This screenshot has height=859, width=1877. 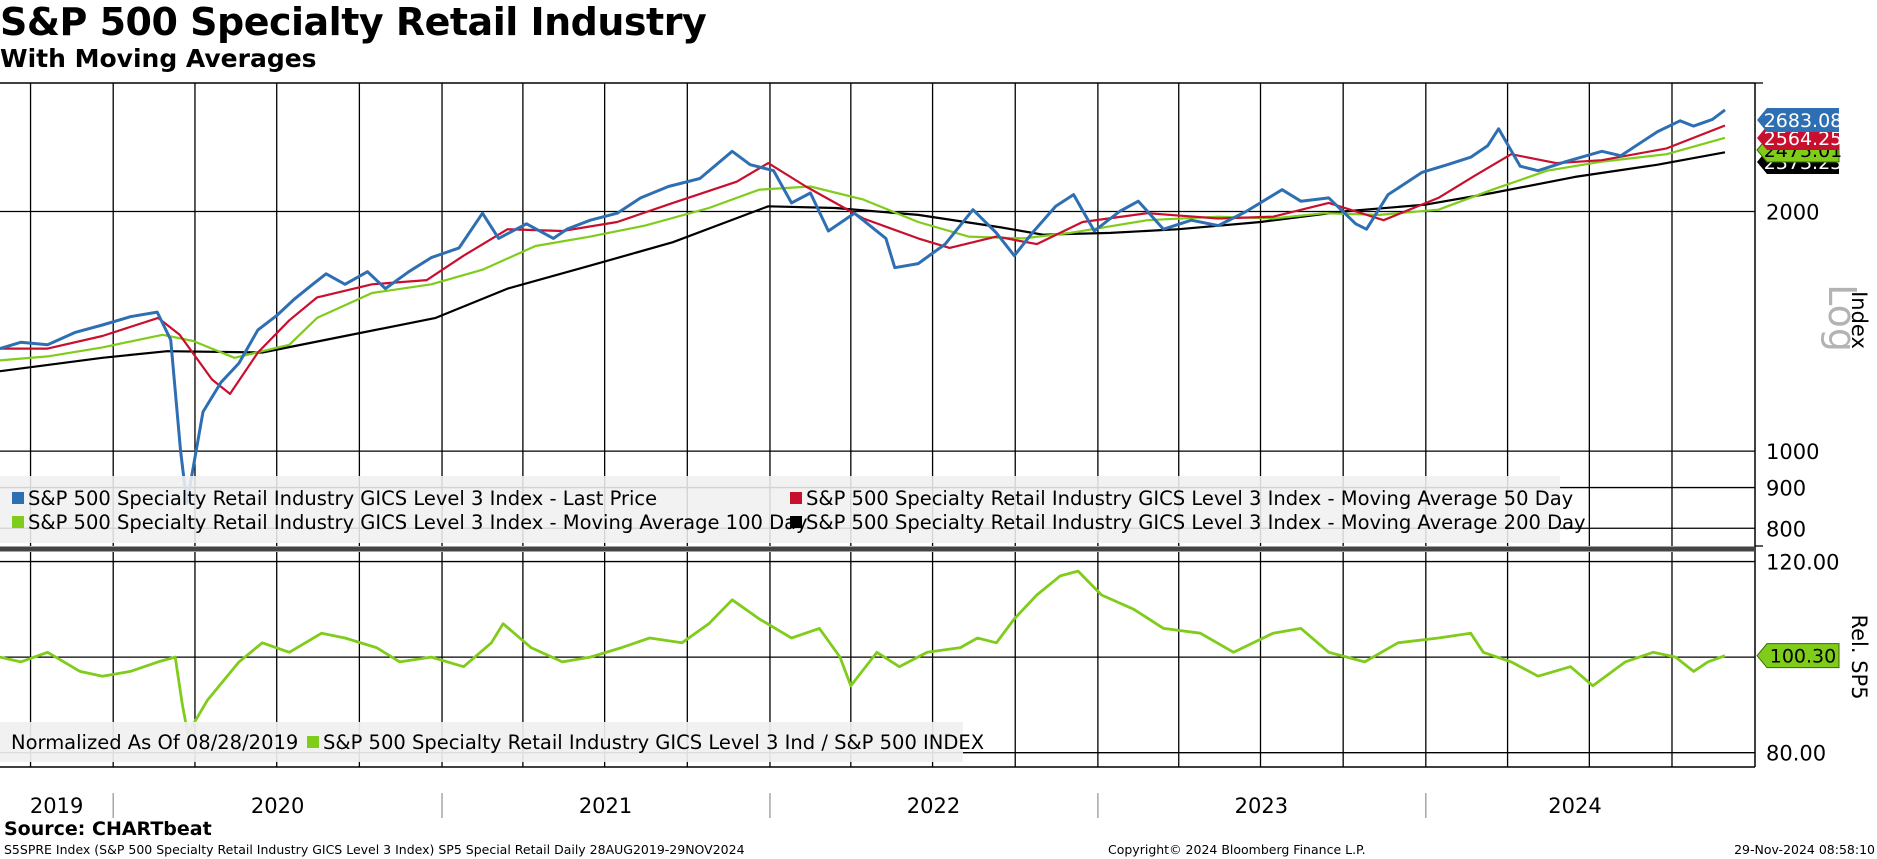 I want to click on y-tick-label: 800, so click(x=1786, y=529).